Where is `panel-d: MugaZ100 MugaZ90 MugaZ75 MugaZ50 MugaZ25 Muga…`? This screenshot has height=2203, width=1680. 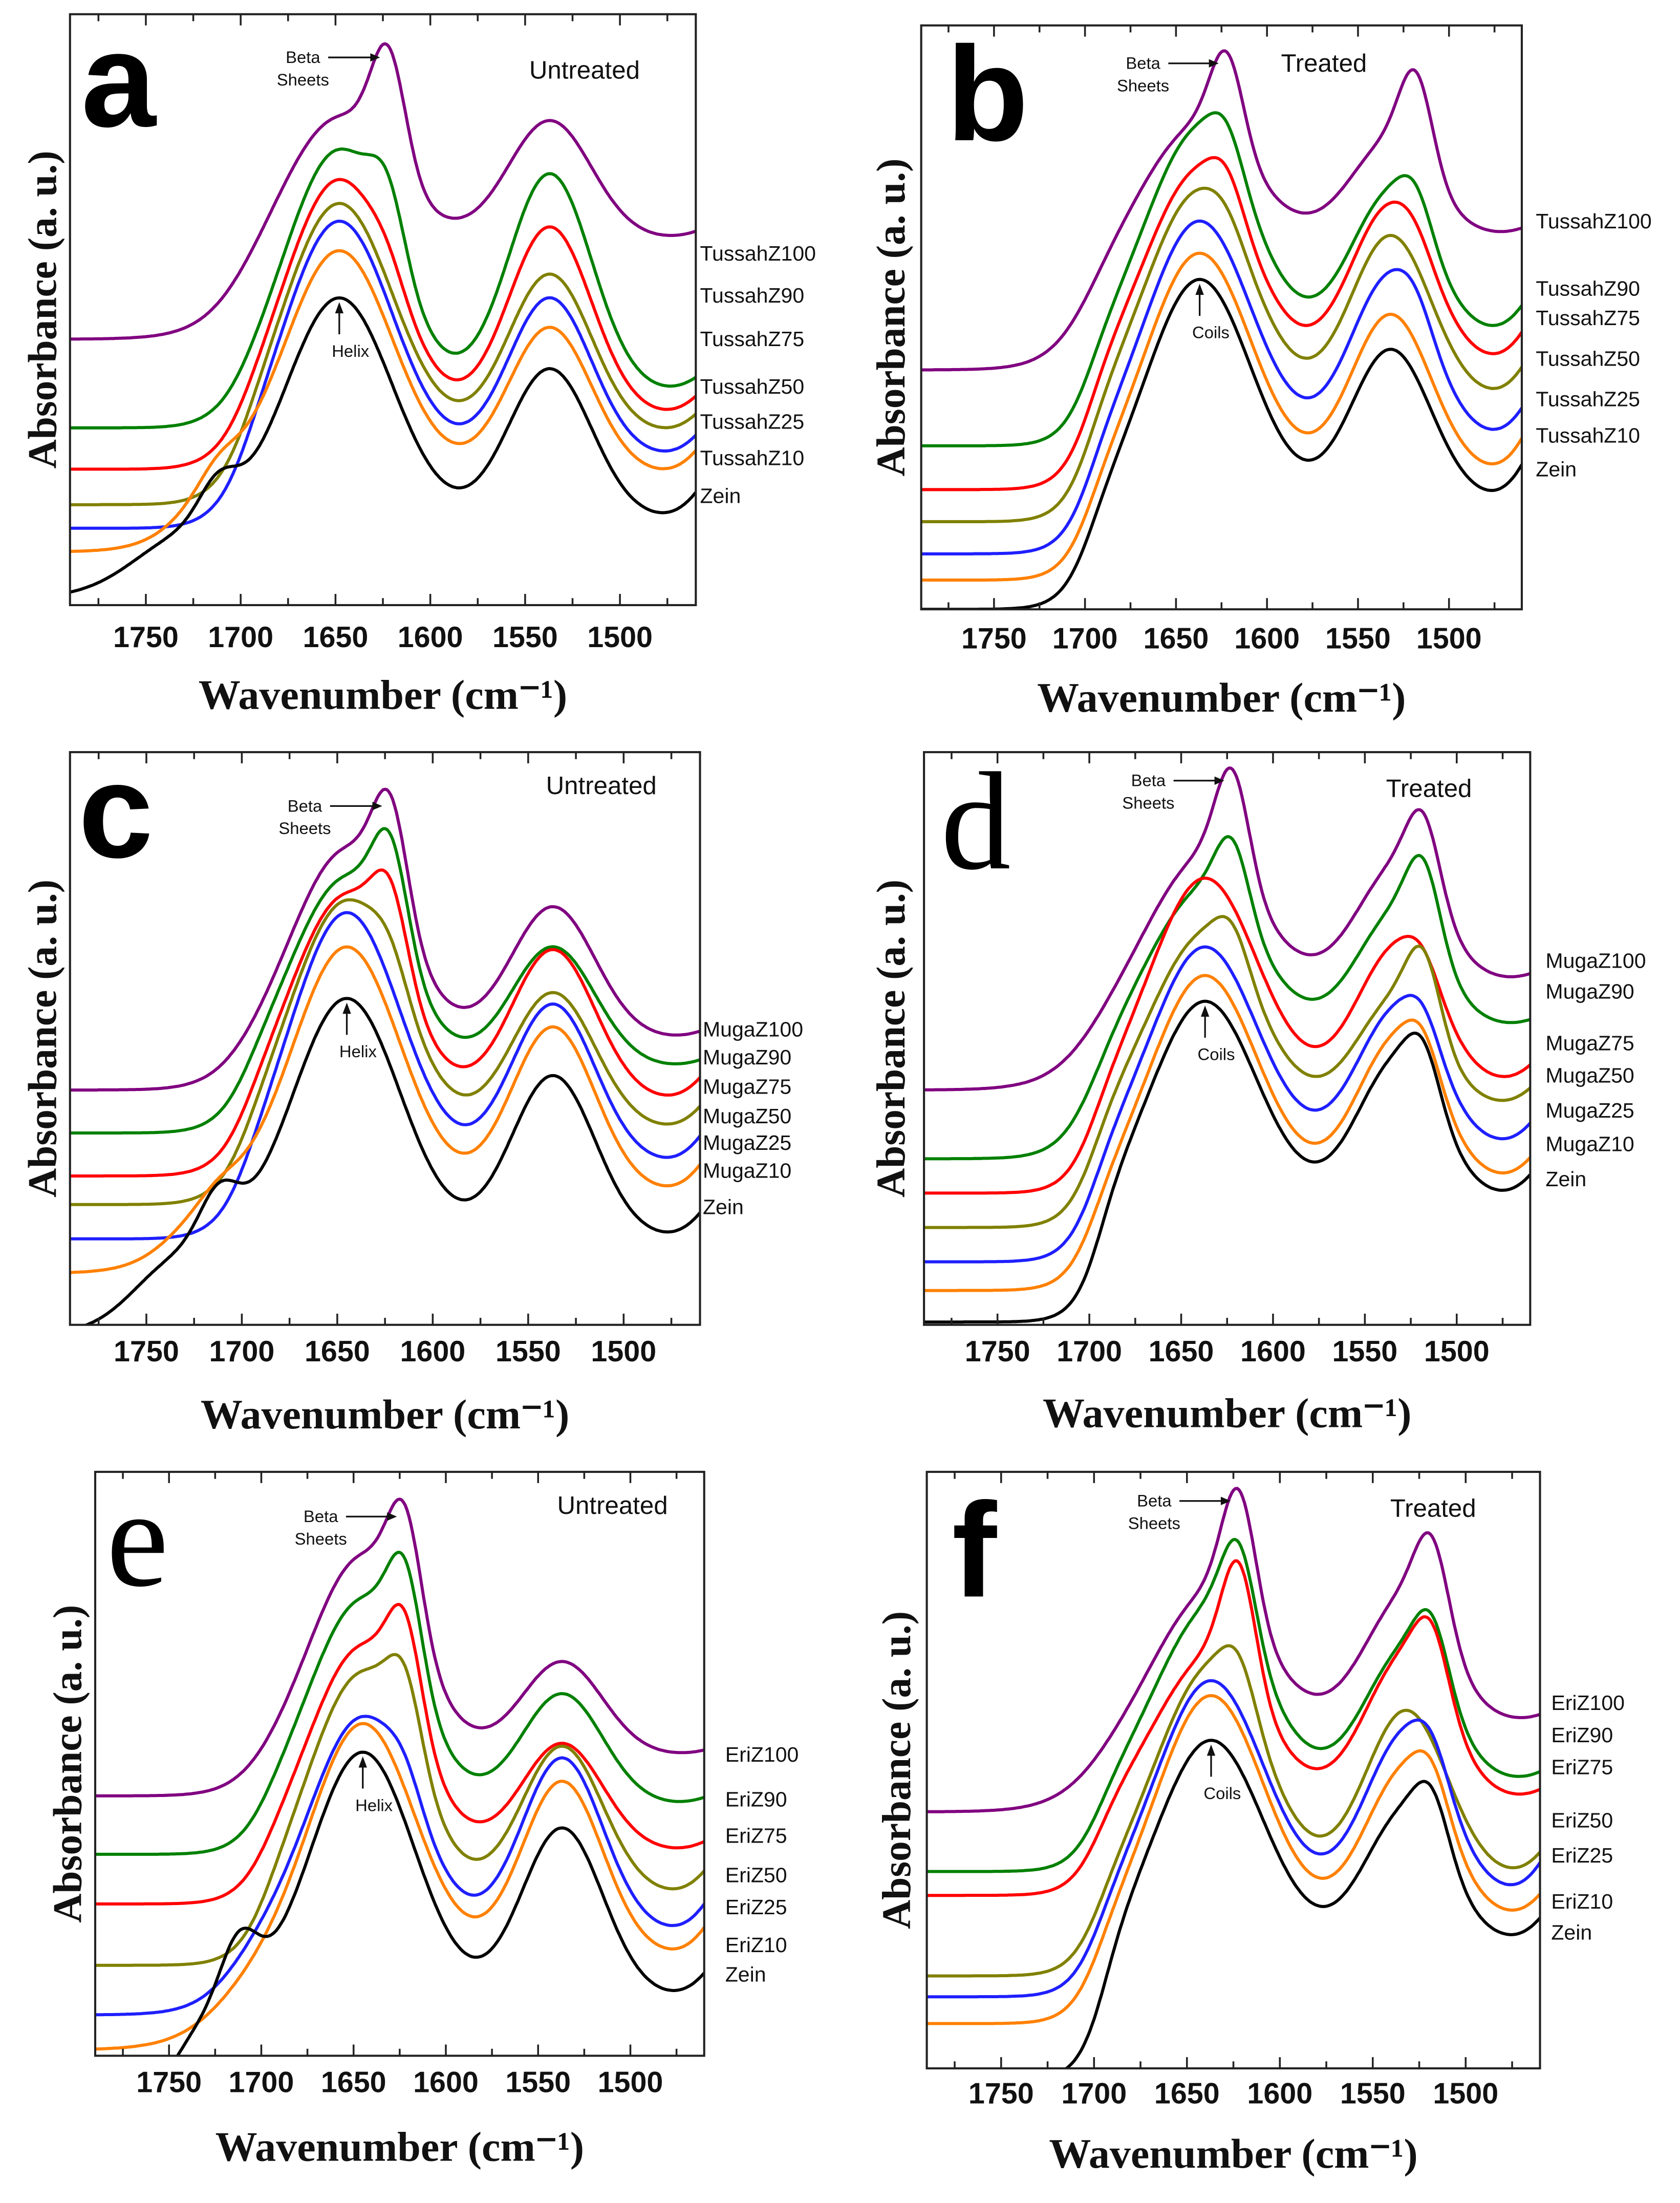
panel-d: MugaZ100 MugaZ90 MugaZ75 MugaZ50 MugaZ25 Muga… is located at coordinates (1258, 1090).